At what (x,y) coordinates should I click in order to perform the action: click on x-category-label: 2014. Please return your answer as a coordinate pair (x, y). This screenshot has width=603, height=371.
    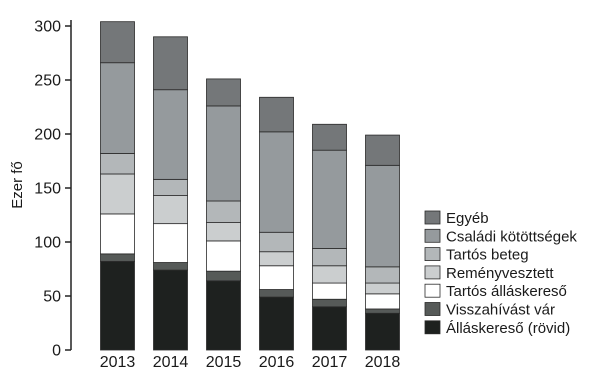
    Looking at the image, I should click on (171, 362).